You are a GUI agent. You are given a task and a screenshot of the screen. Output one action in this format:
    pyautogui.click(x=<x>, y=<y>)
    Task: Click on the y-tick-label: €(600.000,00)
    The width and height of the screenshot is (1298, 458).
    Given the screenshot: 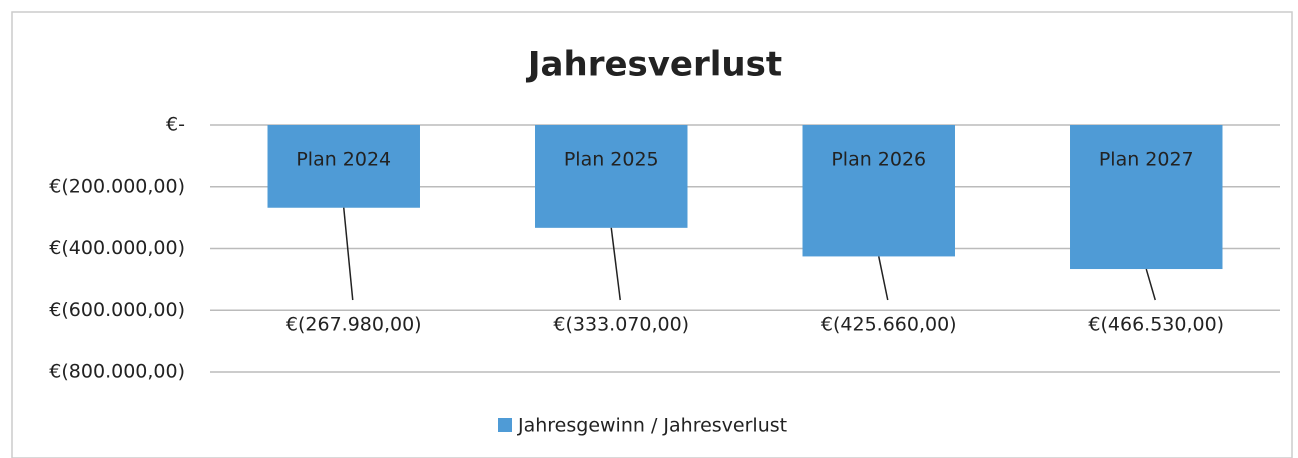 What is the action you would take?
    pyautogui.click(x=117, y=310)
    